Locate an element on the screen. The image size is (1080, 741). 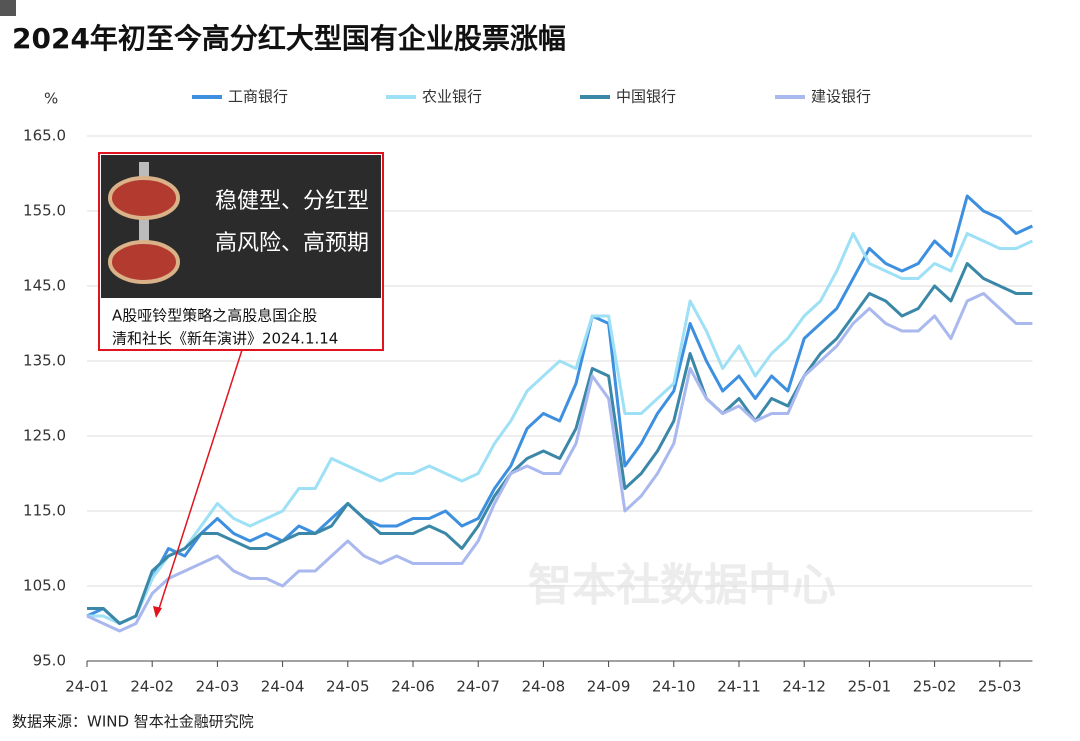
chart-title: 2024年初至今高分红大型国有企业股票涨幅 is located at coordinates (289, 38).